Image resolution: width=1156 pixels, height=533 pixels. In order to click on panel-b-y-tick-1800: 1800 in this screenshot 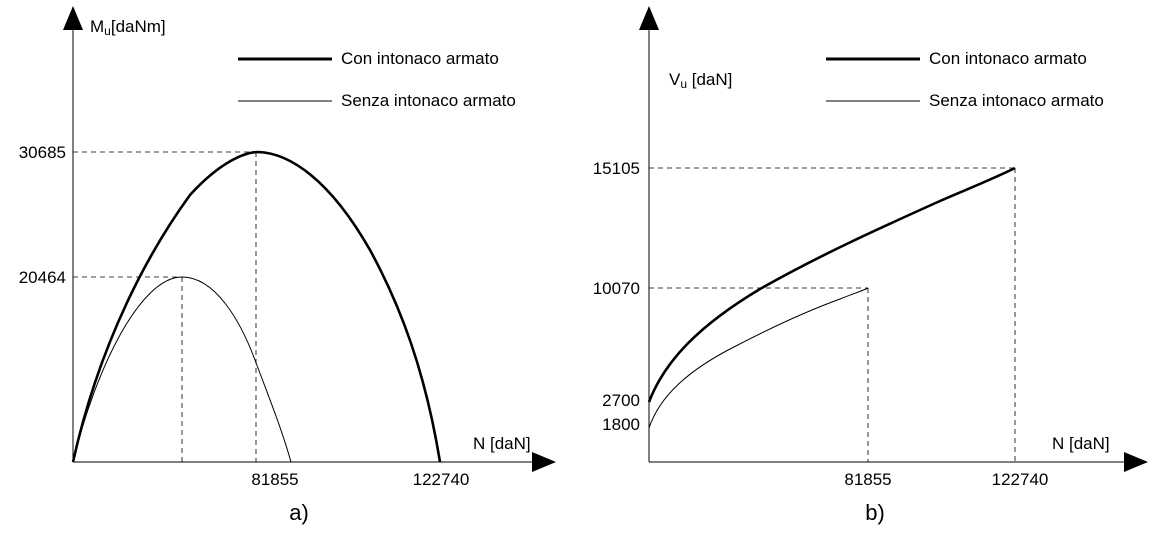, I will do `click(621, 424)`.